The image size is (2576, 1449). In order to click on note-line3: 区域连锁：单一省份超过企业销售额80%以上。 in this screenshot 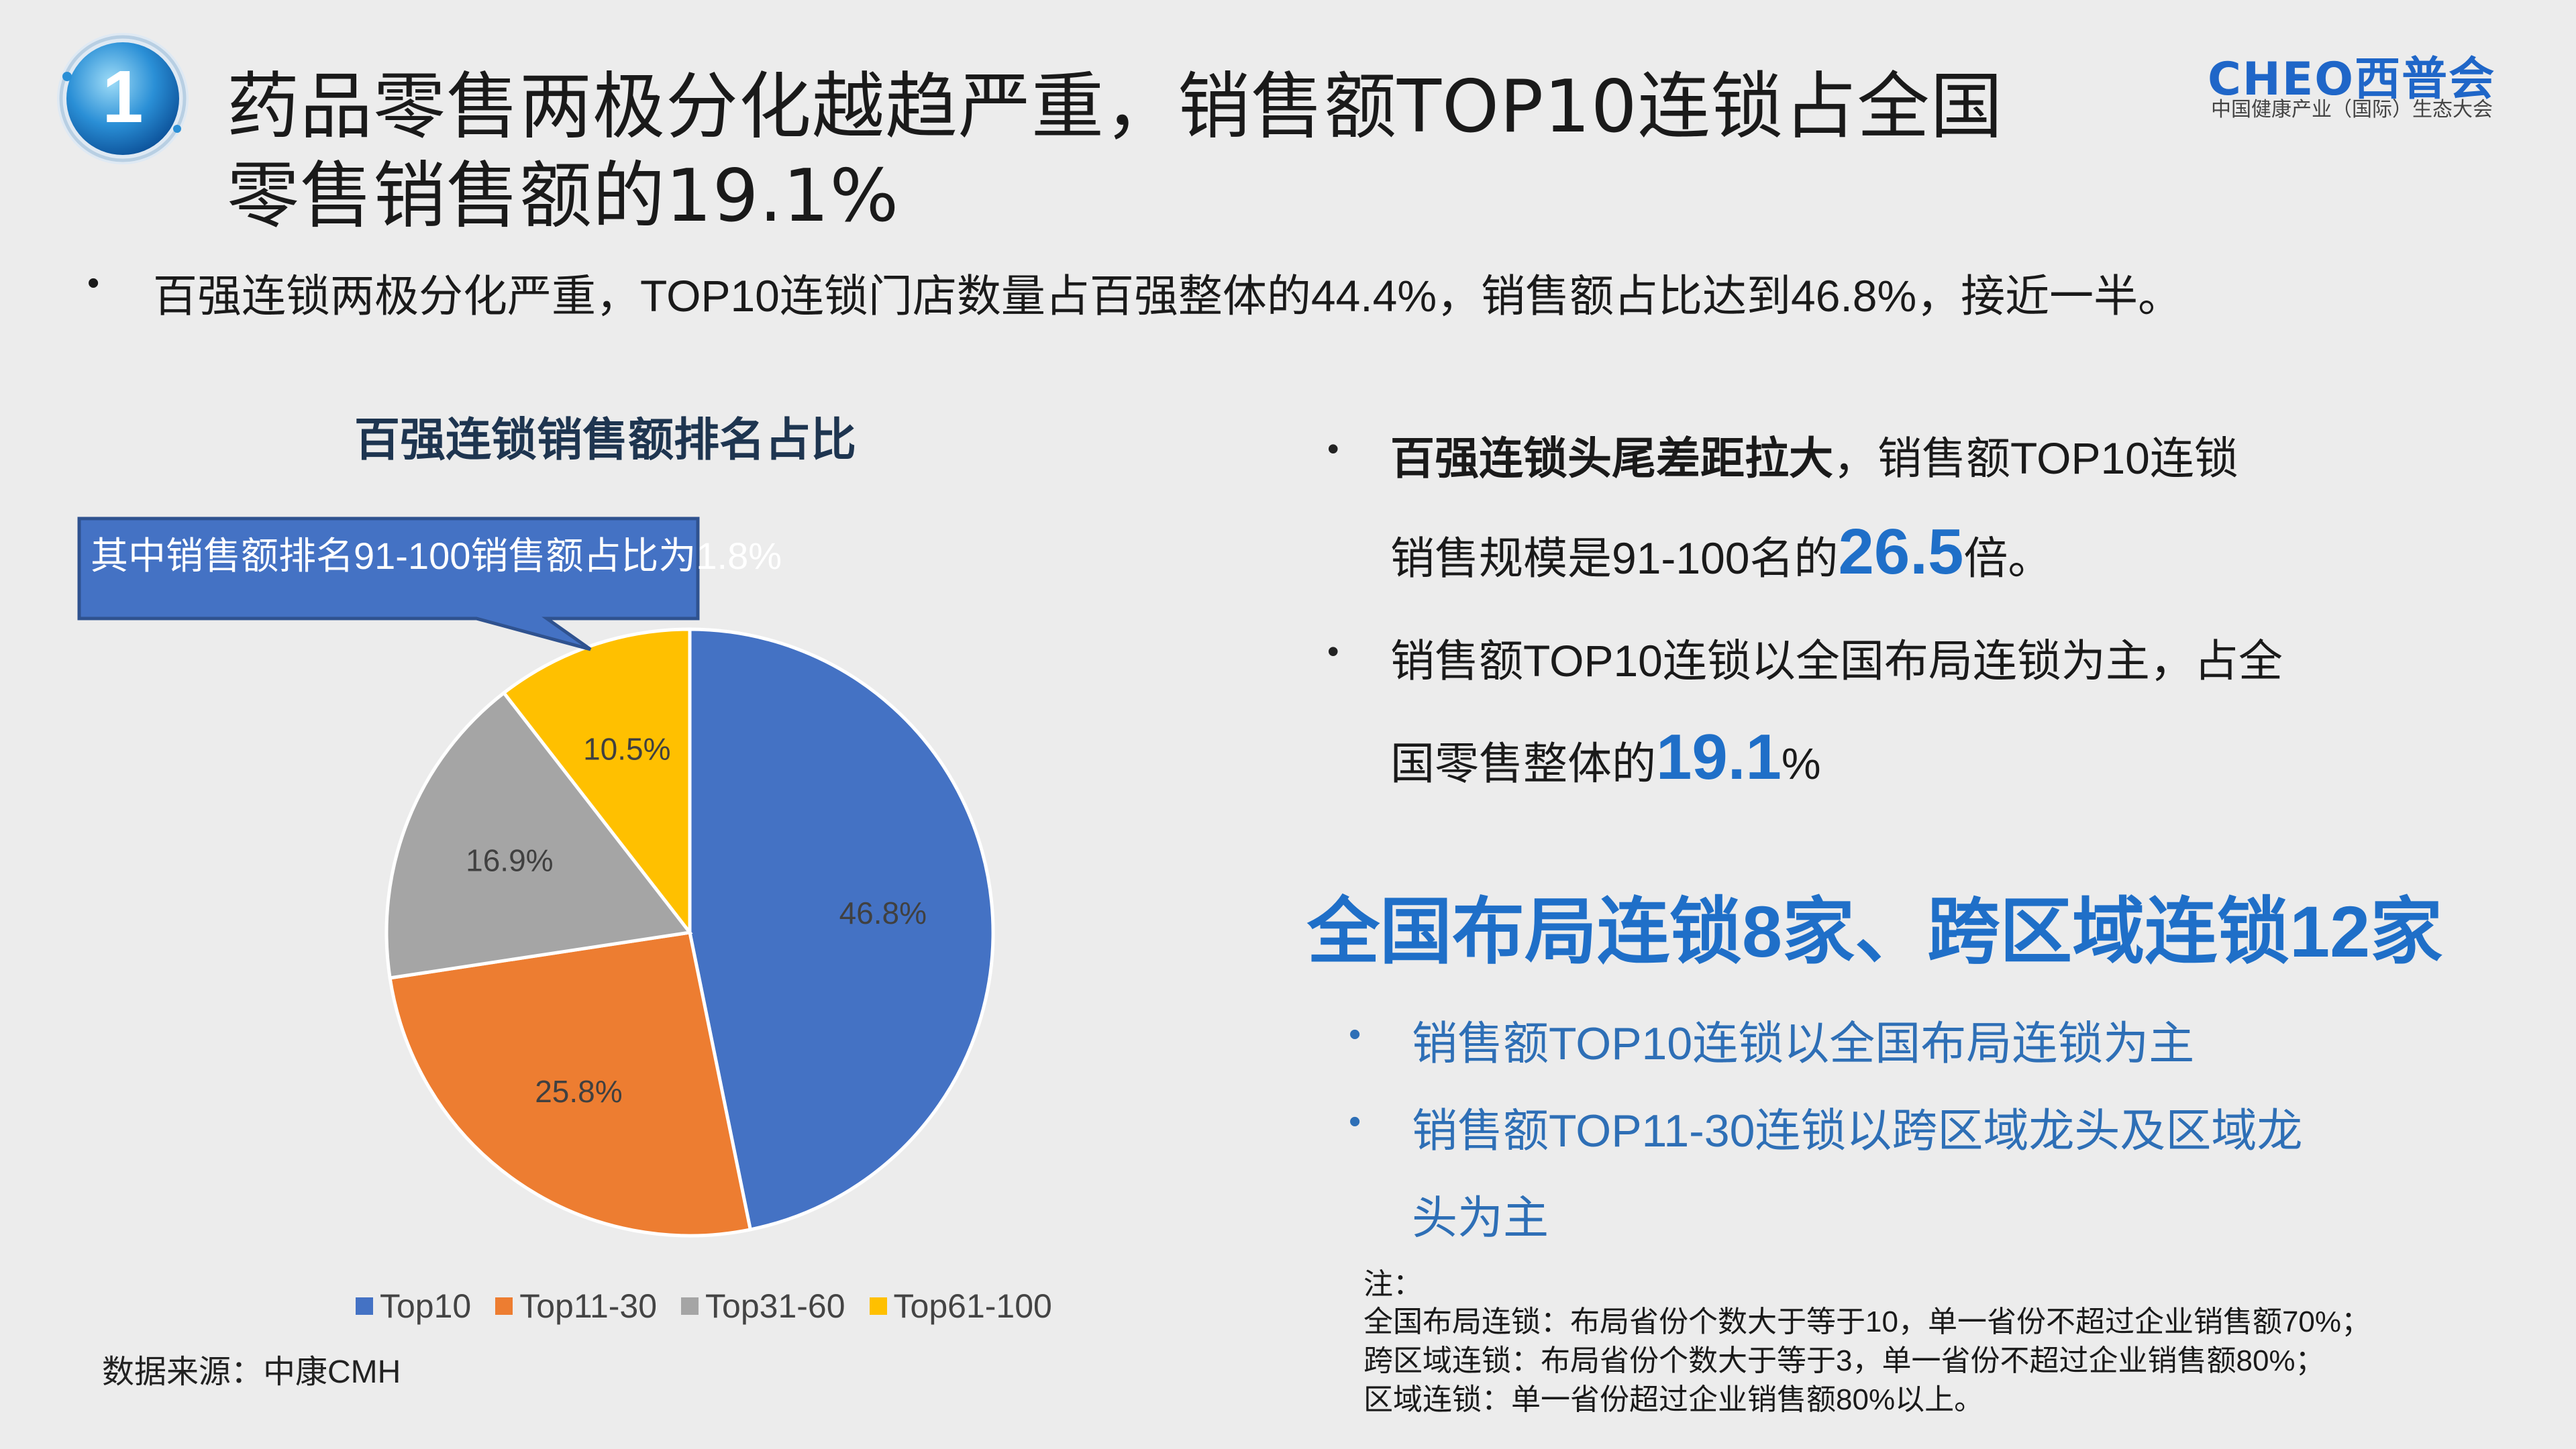, I will do `click(1673, 1399)`.